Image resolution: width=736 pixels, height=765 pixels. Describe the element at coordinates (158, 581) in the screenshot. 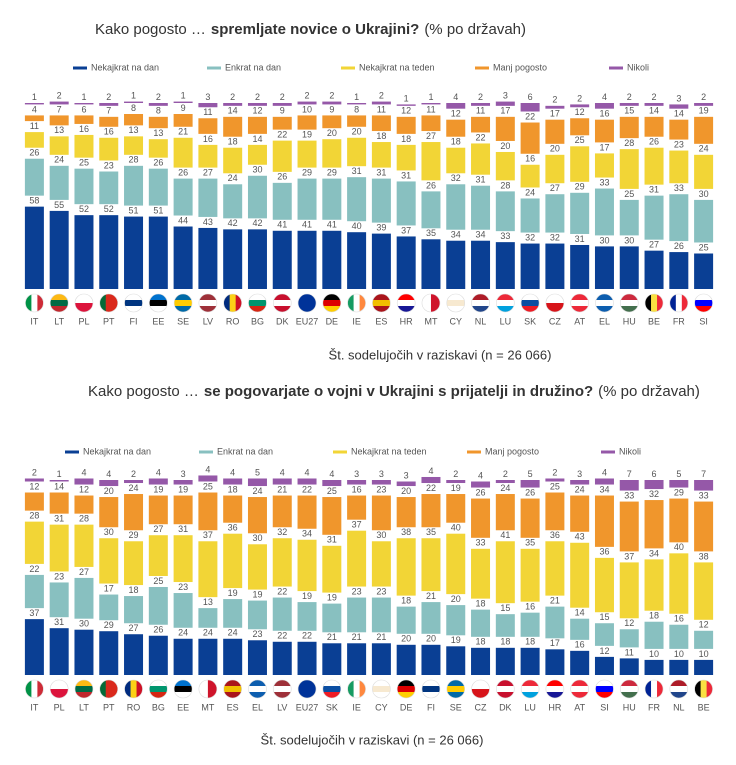

I see `value-label: 25` at that location.